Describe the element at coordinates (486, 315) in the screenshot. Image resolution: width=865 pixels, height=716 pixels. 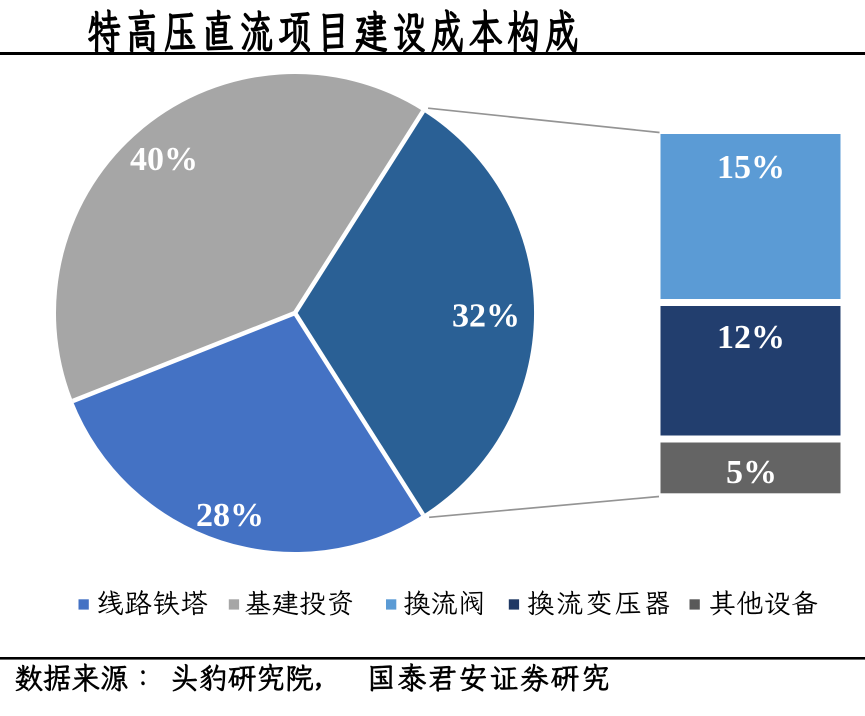
I see `svg-text: 32%` at that location.